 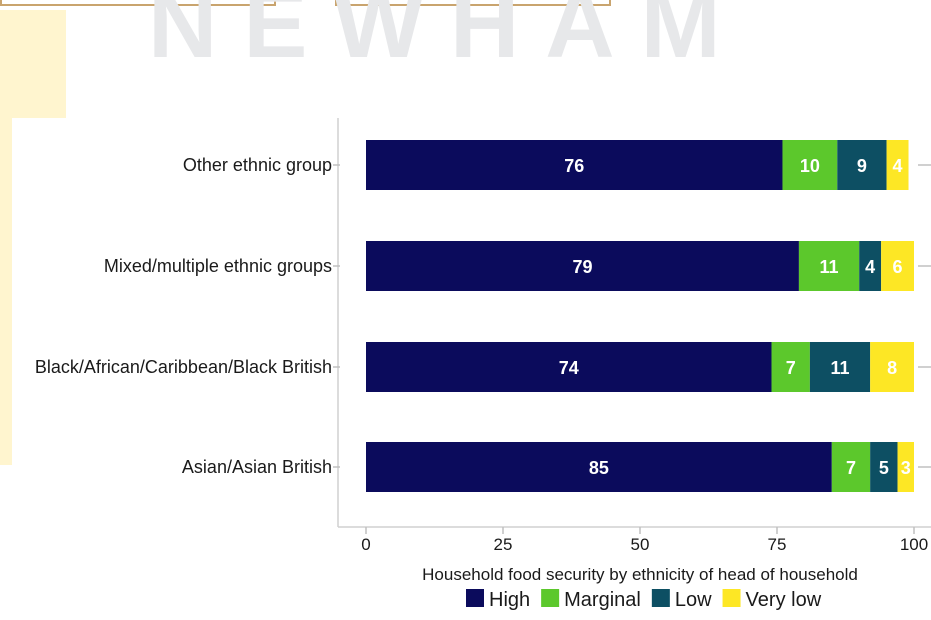 What do you see at coordinates (257, 467) in the screenshot?
I see `category-label: Asian/Asian British` at bounding box center [257, 467].